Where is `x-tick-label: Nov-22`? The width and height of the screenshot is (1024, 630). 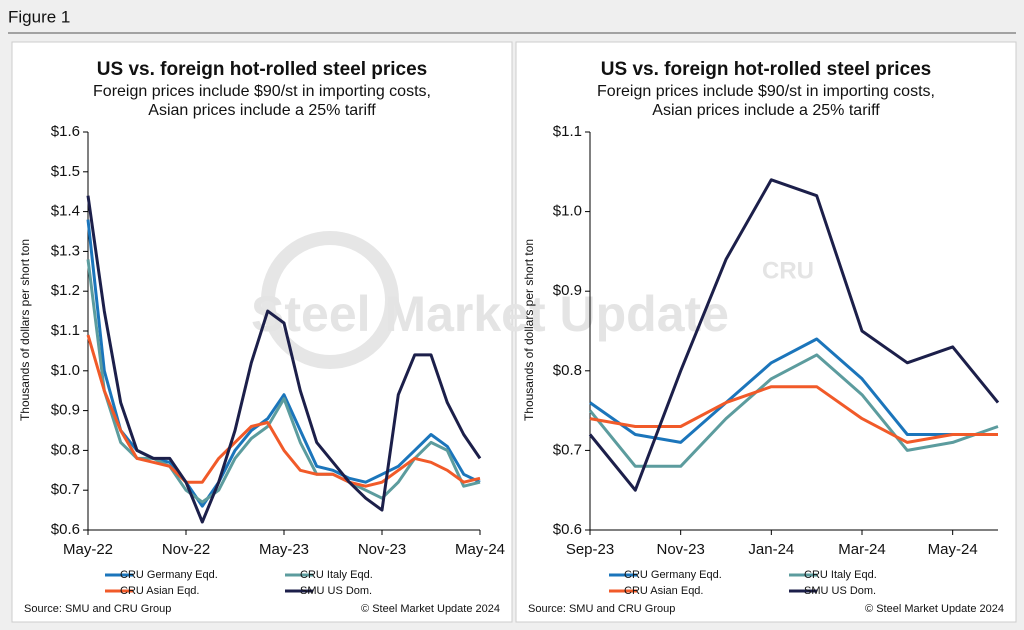 x-tick-label: Nov-22 is located at coordinates (186, 549).